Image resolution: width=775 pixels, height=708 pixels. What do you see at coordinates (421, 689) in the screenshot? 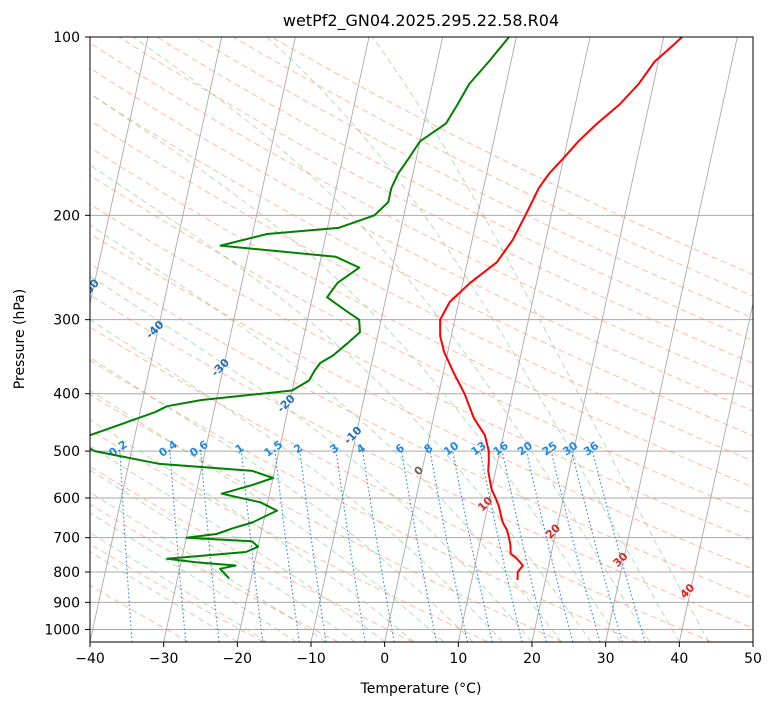
I see `x-axis-label: Temperature (°C)` at bounding box center [421, 689].